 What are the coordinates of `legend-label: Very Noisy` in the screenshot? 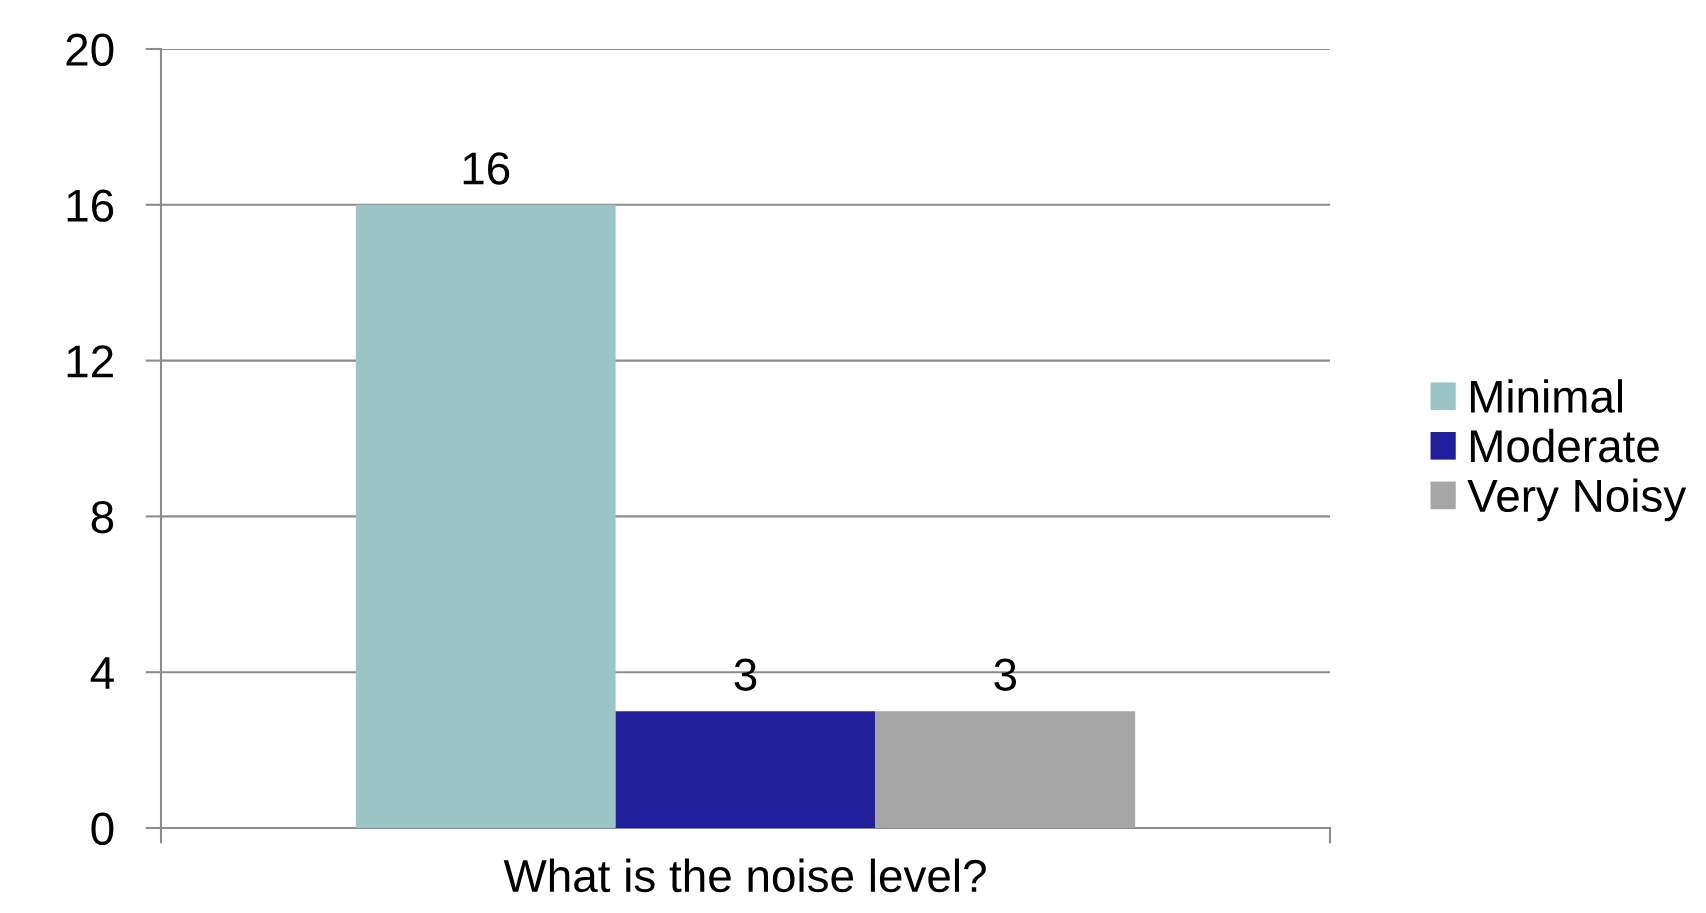 It's located at (1577, 500).